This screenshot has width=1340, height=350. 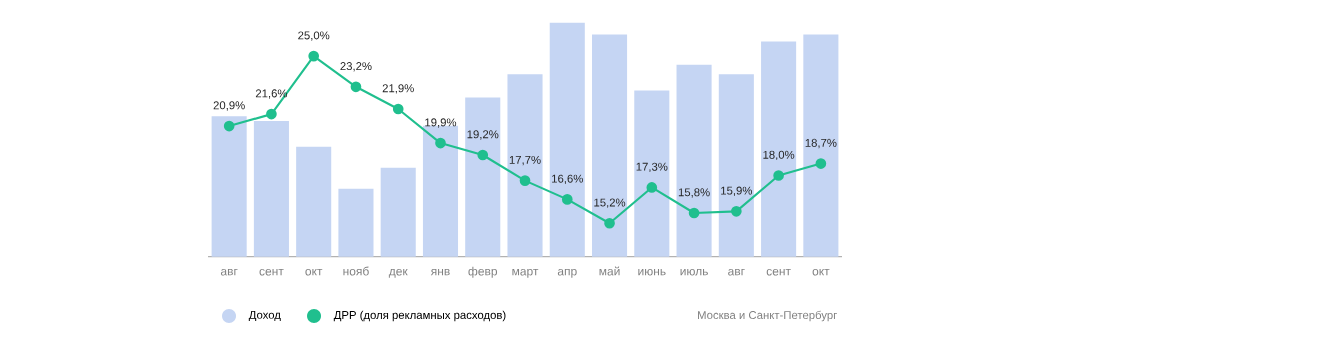 I want to click on data-label: 19,9%, so click(x=441, y=123).